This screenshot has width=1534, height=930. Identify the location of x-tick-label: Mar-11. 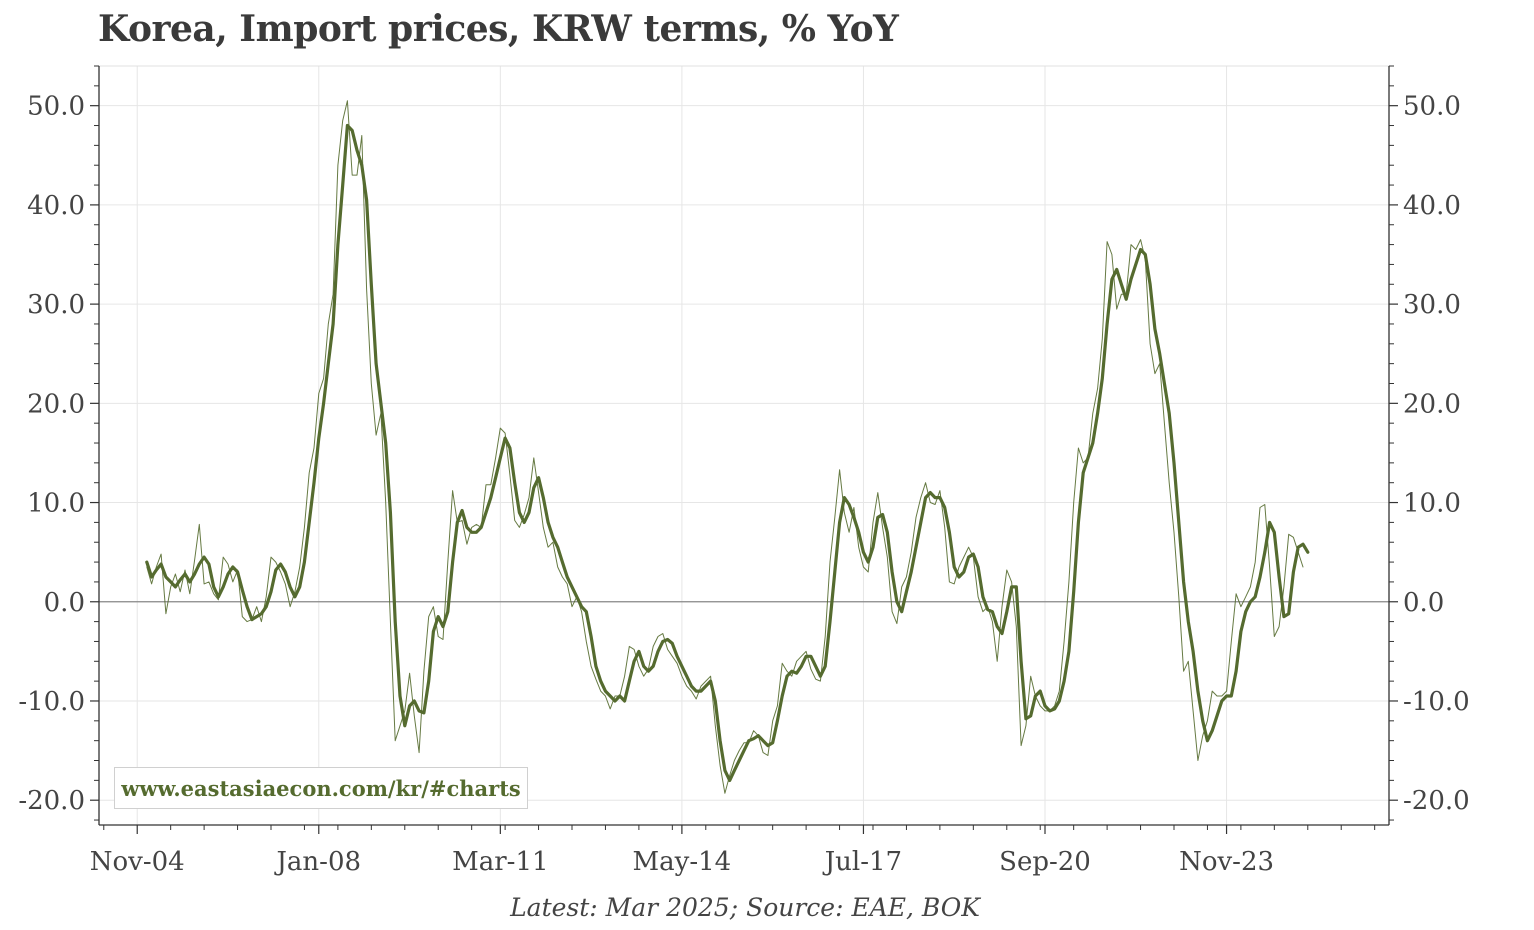
(500, 862).